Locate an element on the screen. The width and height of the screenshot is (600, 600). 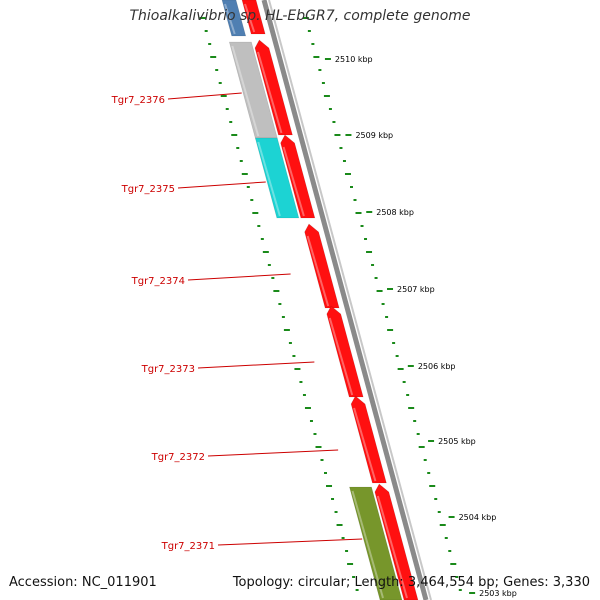
topology-label: Topology: is located at coordinates (263, 582).